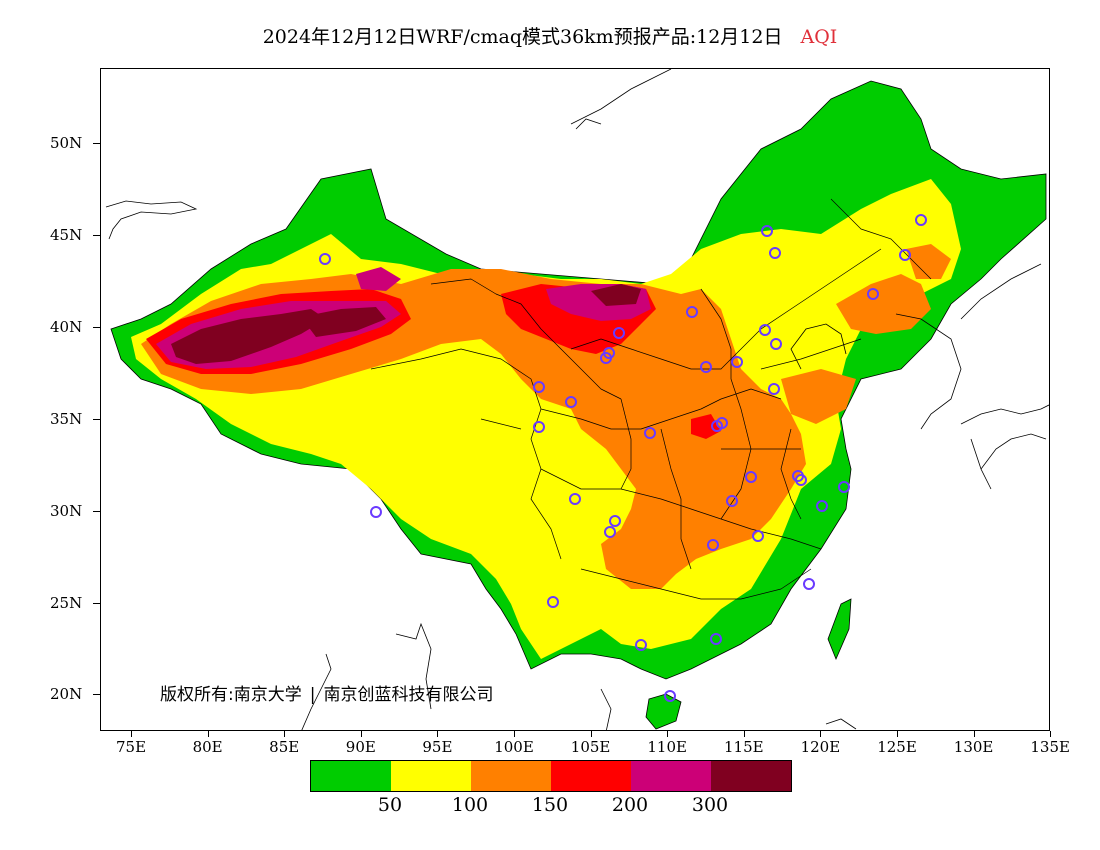 The image size is (1100, 850). I want to click on aqi-zone-sensitive-ne2, so click(928, 261).